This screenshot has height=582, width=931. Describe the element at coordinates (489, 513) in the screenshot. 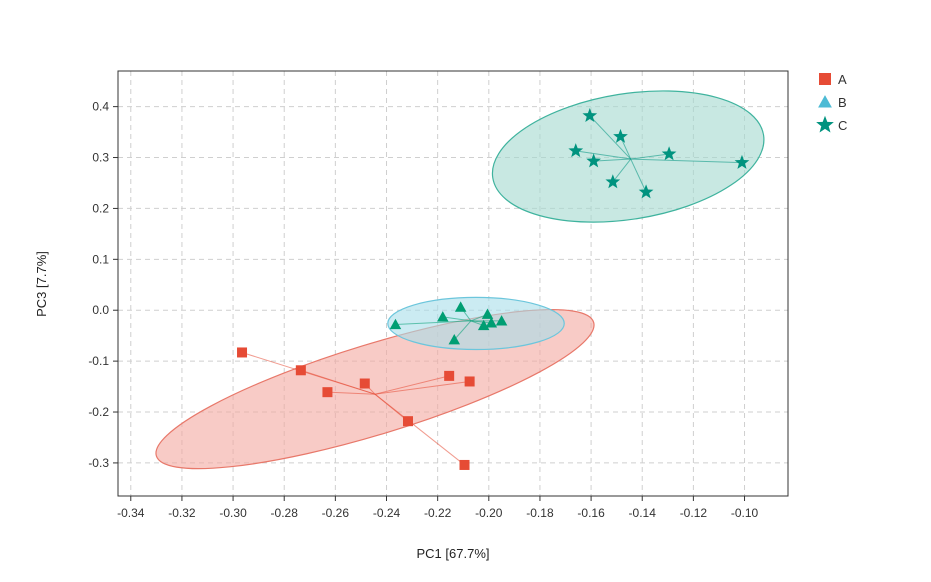

I see `x-tick-label: -0.20` at that location.